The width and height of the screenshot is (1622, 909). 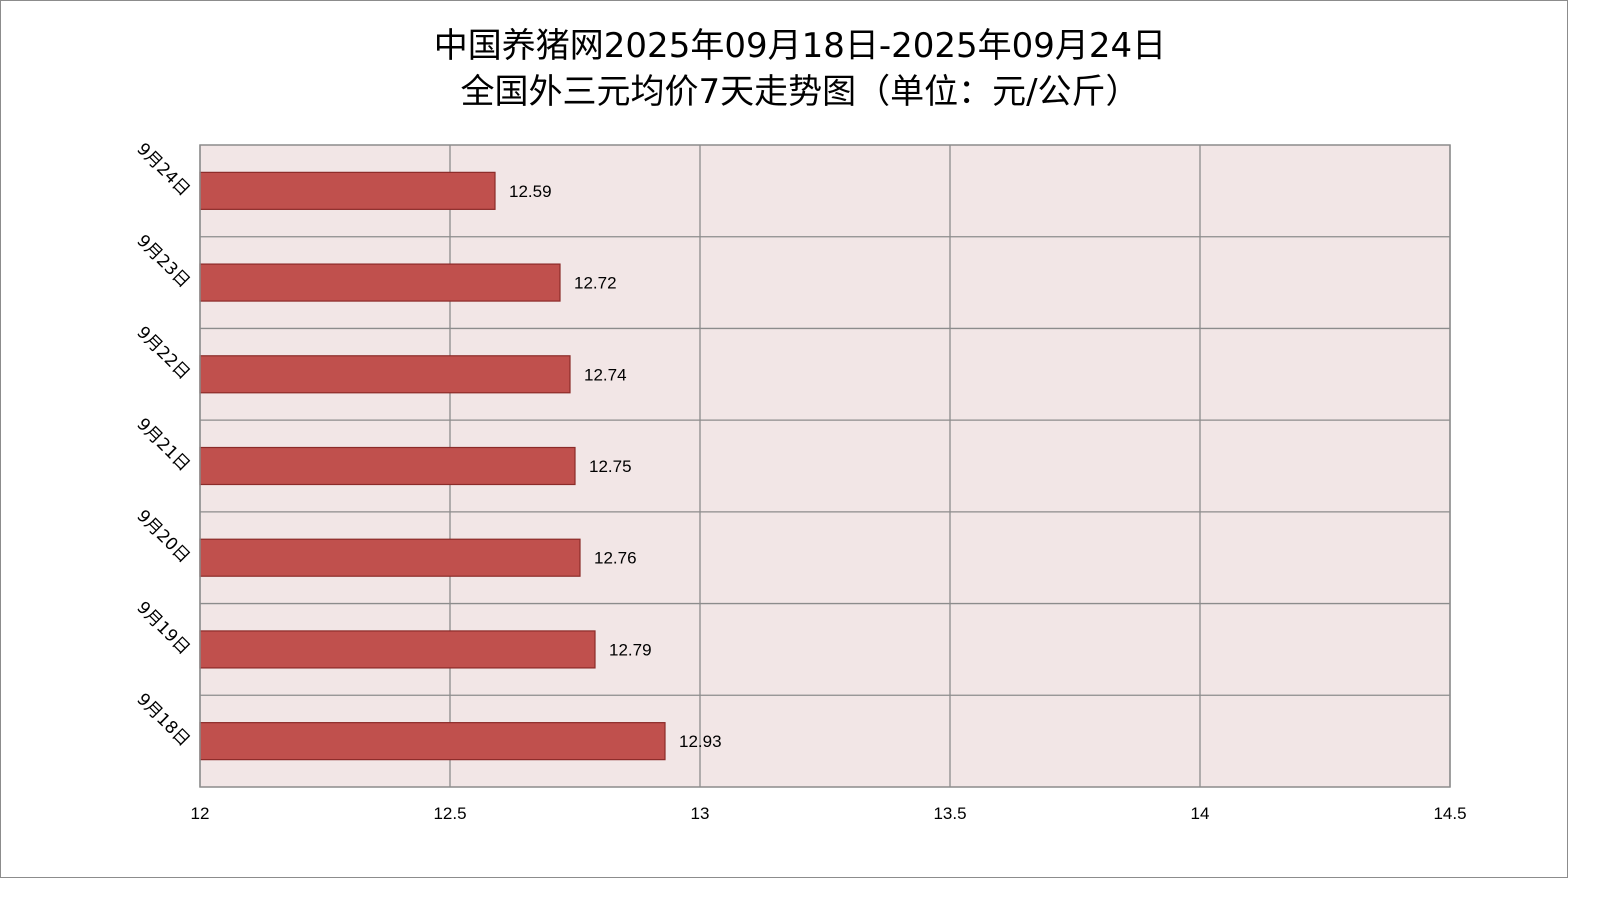 What do you see at coordinates (449, 813) in the screenshot?
I see `x-tick-label: 12.5` at bounding box center [449, 813].